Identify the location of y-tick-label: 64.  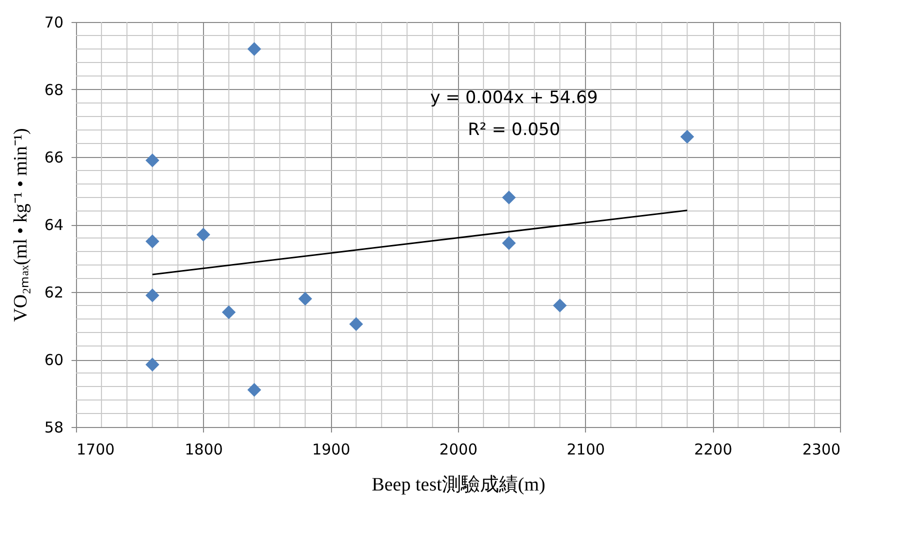
(54, 225).